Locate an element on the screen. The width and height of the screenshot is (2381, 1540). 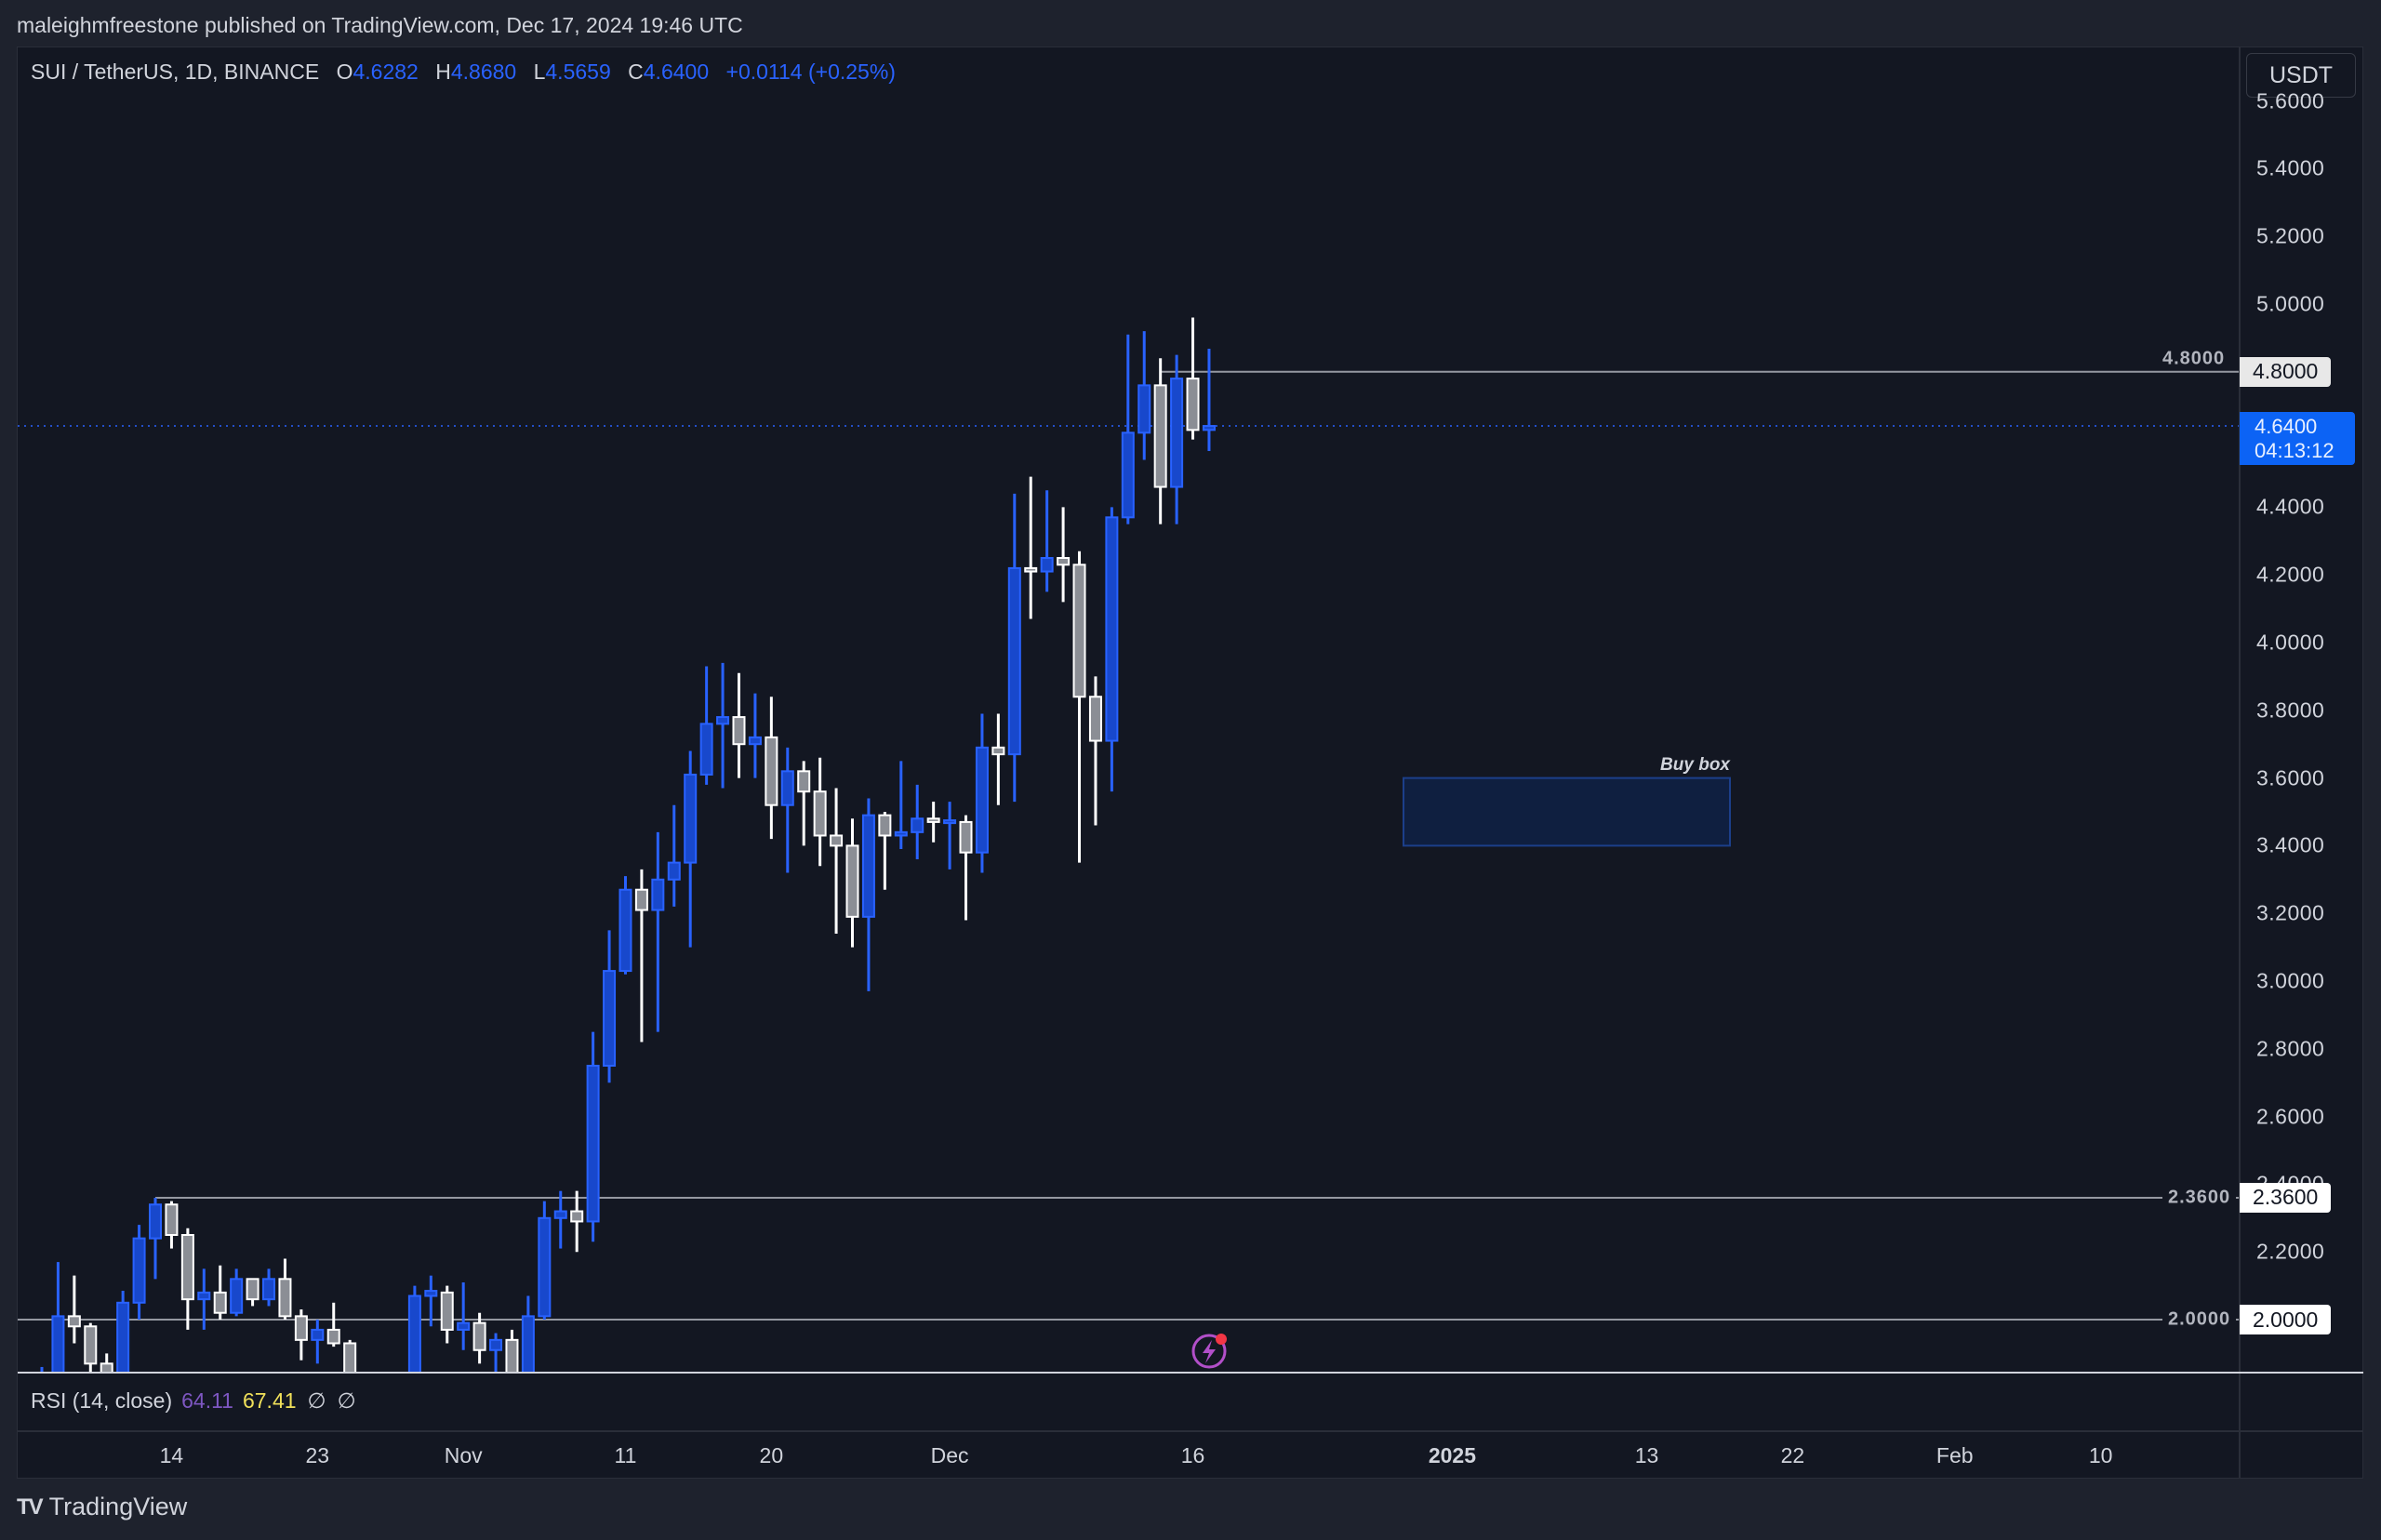
high-value: 4.8680 is located at coordinates (484, 72).